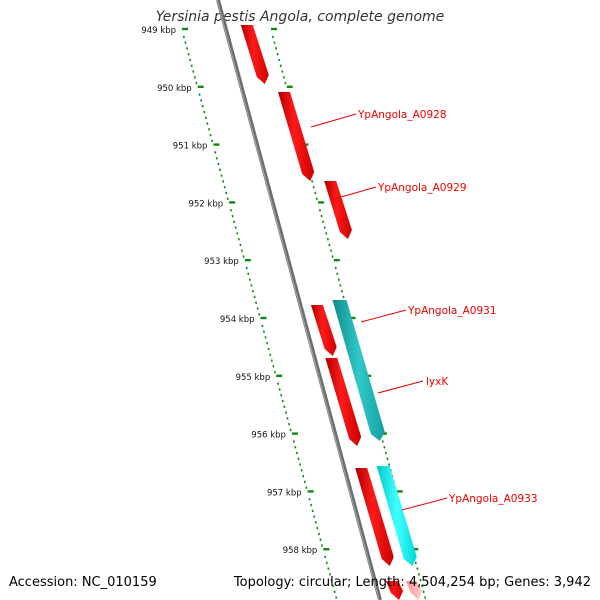 The image size is (600, 600). Describe the element at coordinates (253, 378) in the screenshot. I see `ruler-kbp-label: 955 kbp` at that location.